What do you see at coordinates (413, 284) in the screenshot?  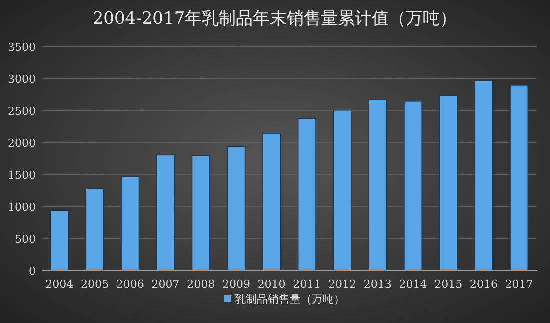 I see `x-tick-label: 2014` at bounding box center [413, 284].